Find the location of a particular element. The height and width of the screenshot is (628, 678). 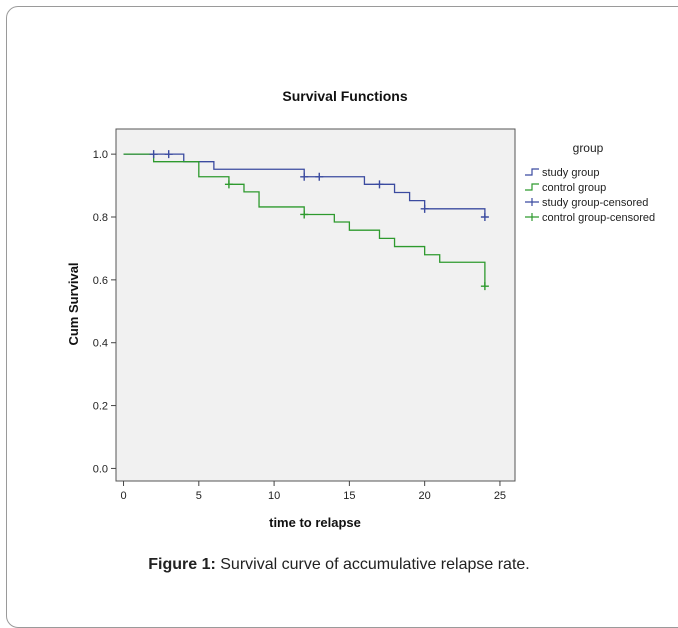

y-tick-label: 0.4 is located at coordinates (100, 344).